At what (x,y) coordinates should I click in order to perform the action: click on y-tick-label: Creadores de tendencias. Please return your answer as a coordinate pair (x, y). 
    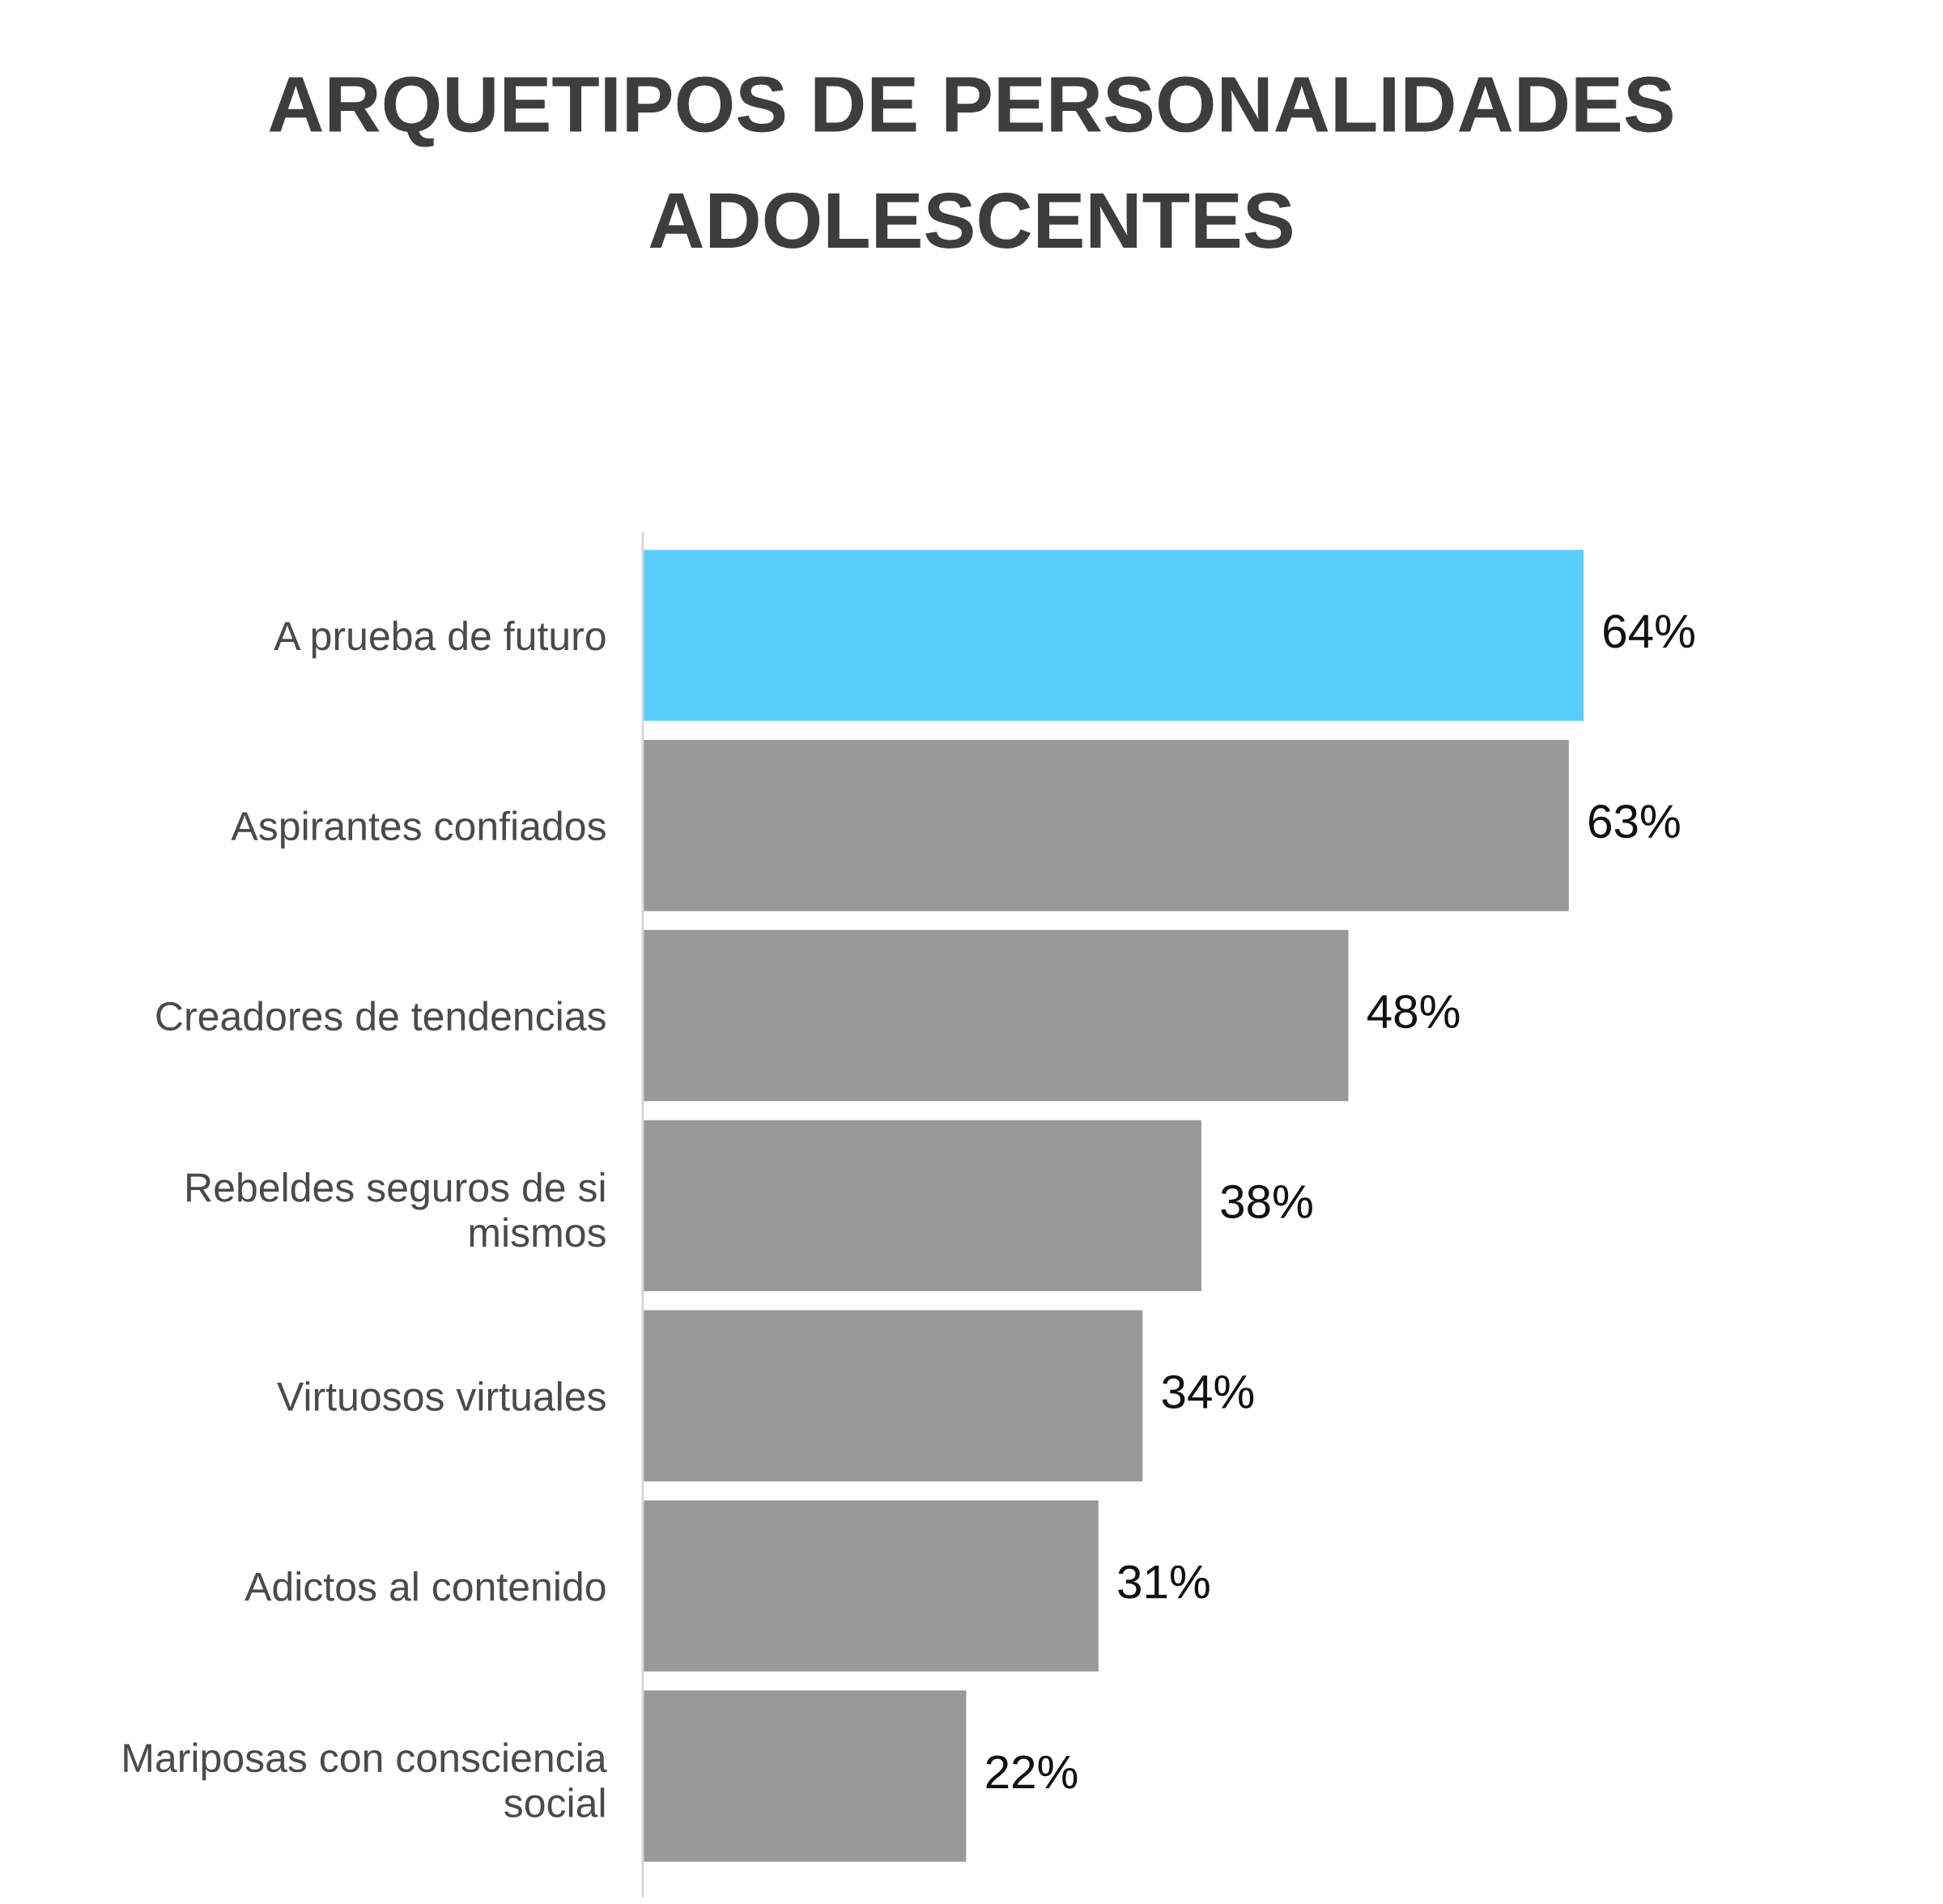
    Looking at the image, I should click on (381, 1016).